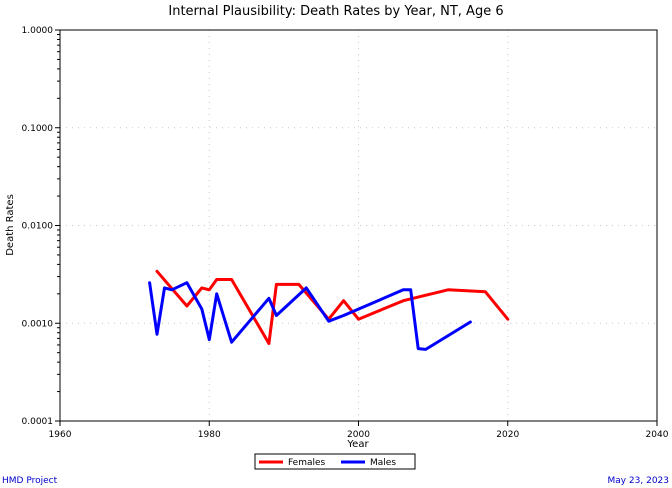  I want to click on footer-right: May 23, 2023, so click(638, 481).